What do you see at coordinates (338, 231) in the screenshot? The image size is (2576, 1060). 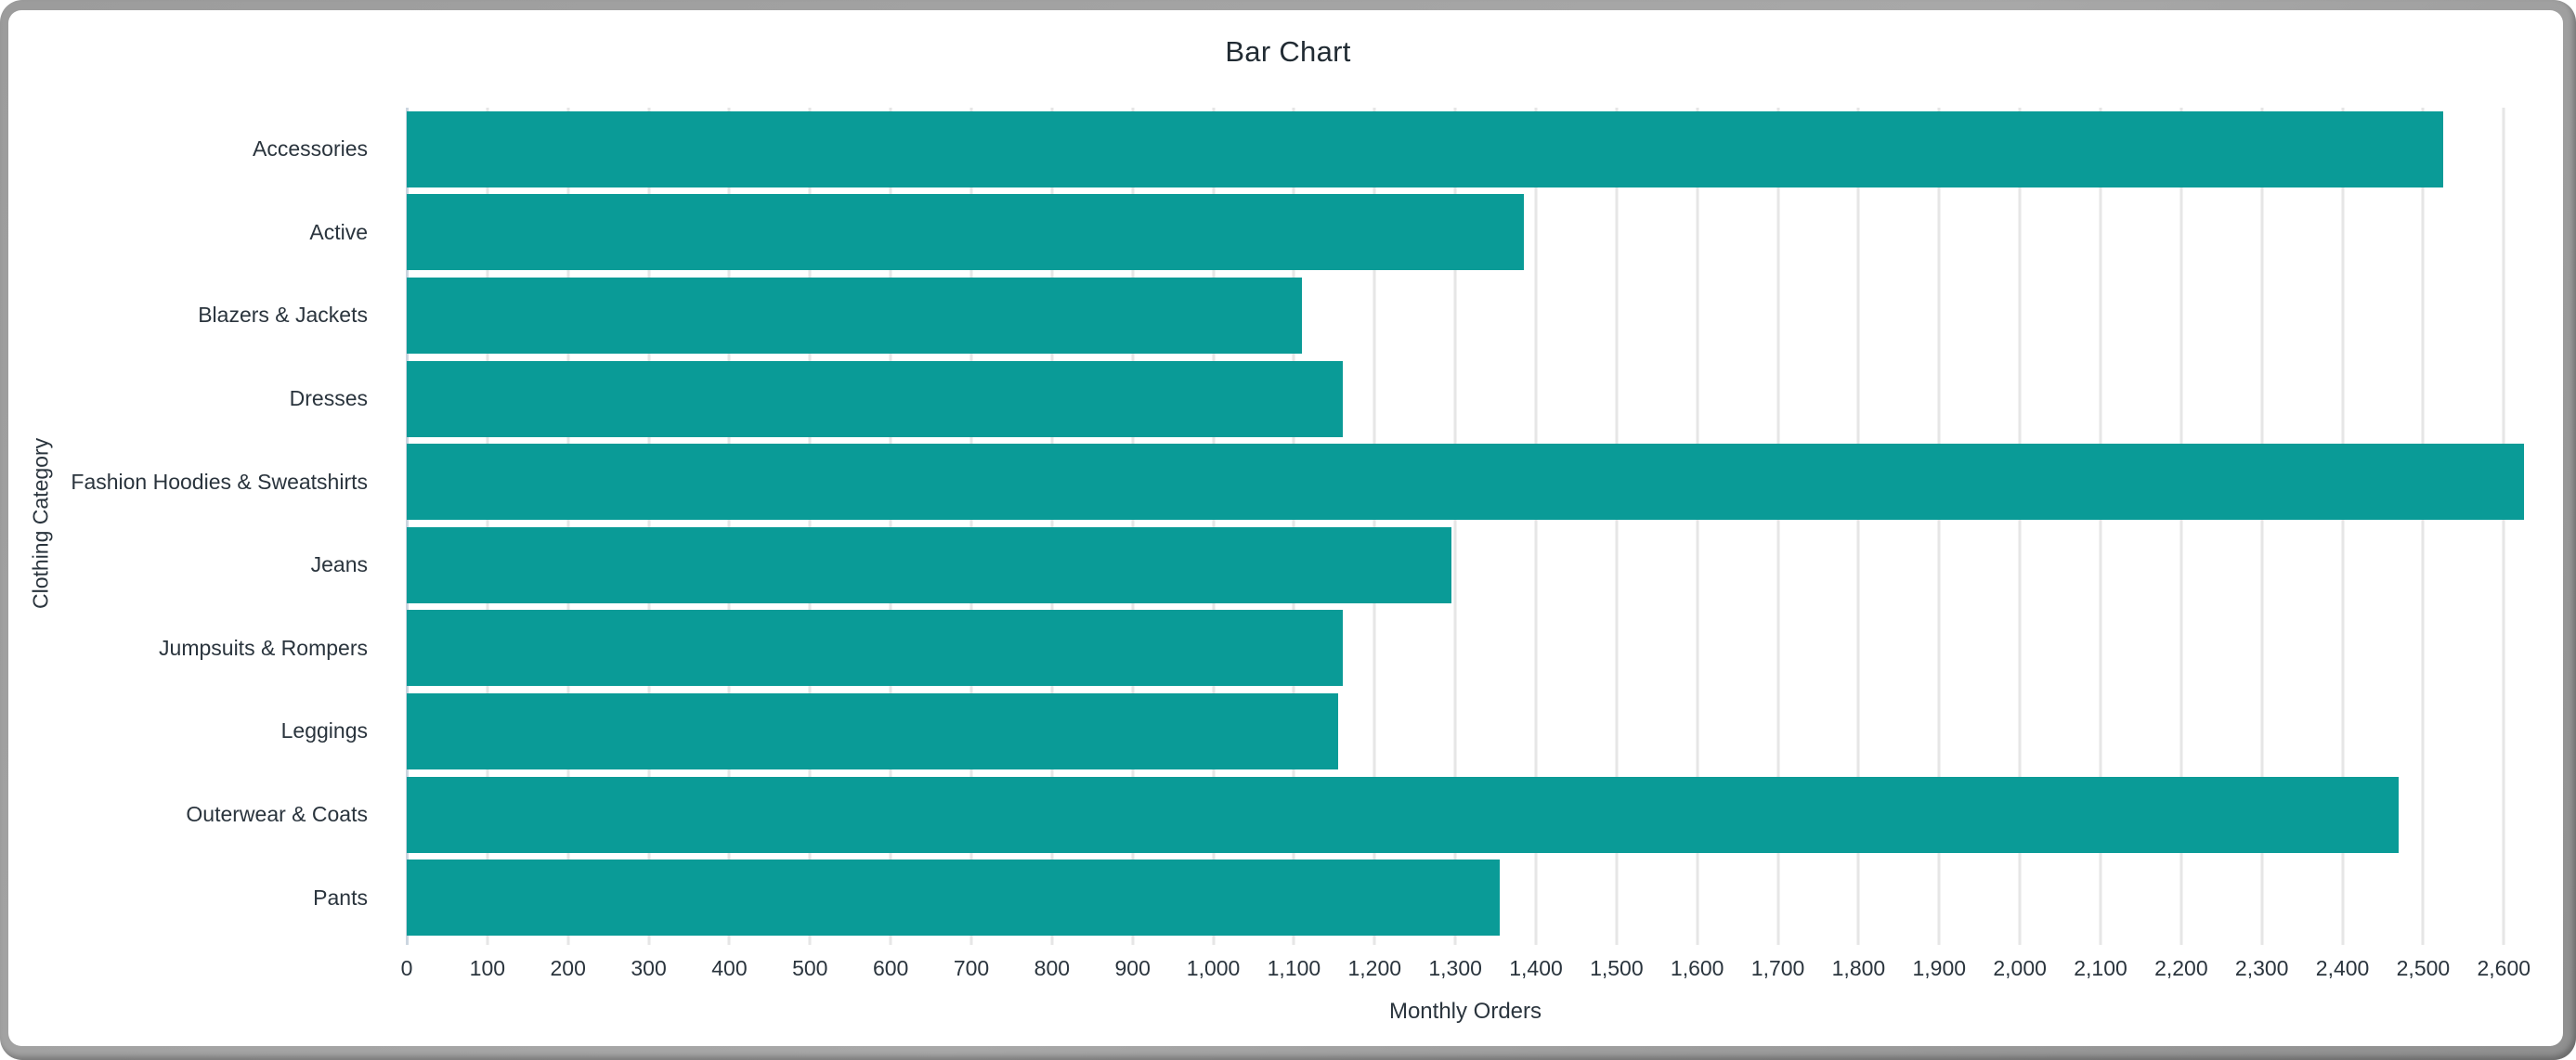 I see `category-label: Active` at bounding box center [338, 231].